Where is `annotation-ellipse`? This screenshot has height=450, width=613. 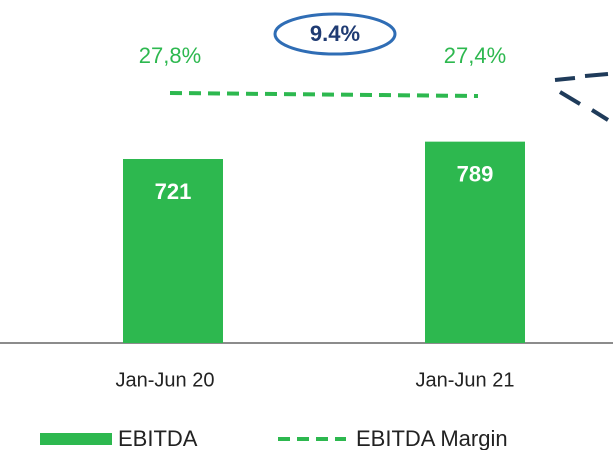 annotation-ellipse is located at coordinates (335, 34).